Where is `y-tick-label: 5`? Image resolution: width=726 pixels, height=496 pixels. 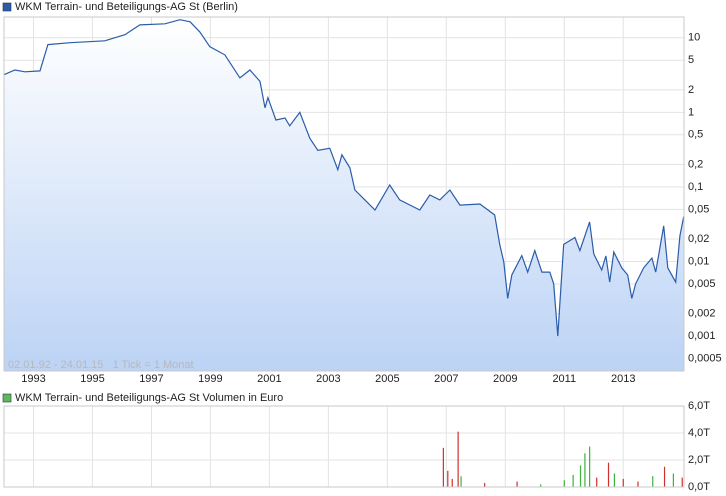
y-tick-label: 5 is located at coordinates (691, 60).